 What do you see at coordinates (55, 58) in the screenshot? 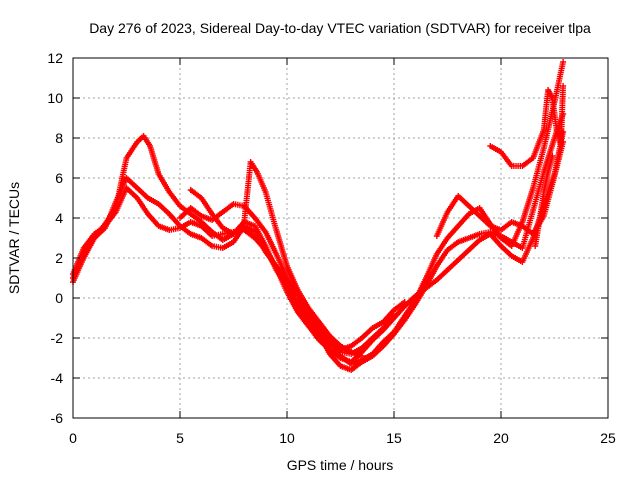
I see `y-tick-label: 12` at bounding box center [55, 58].